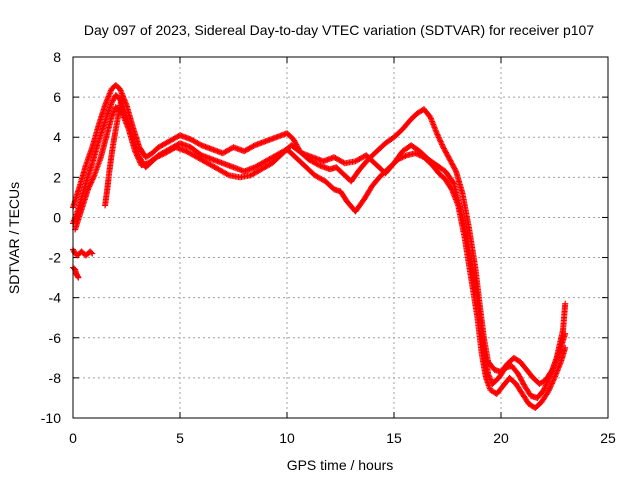  Describe the element at coordinates (55, 338) in the screenshot. I see `y-tick-label: -6` at that location.